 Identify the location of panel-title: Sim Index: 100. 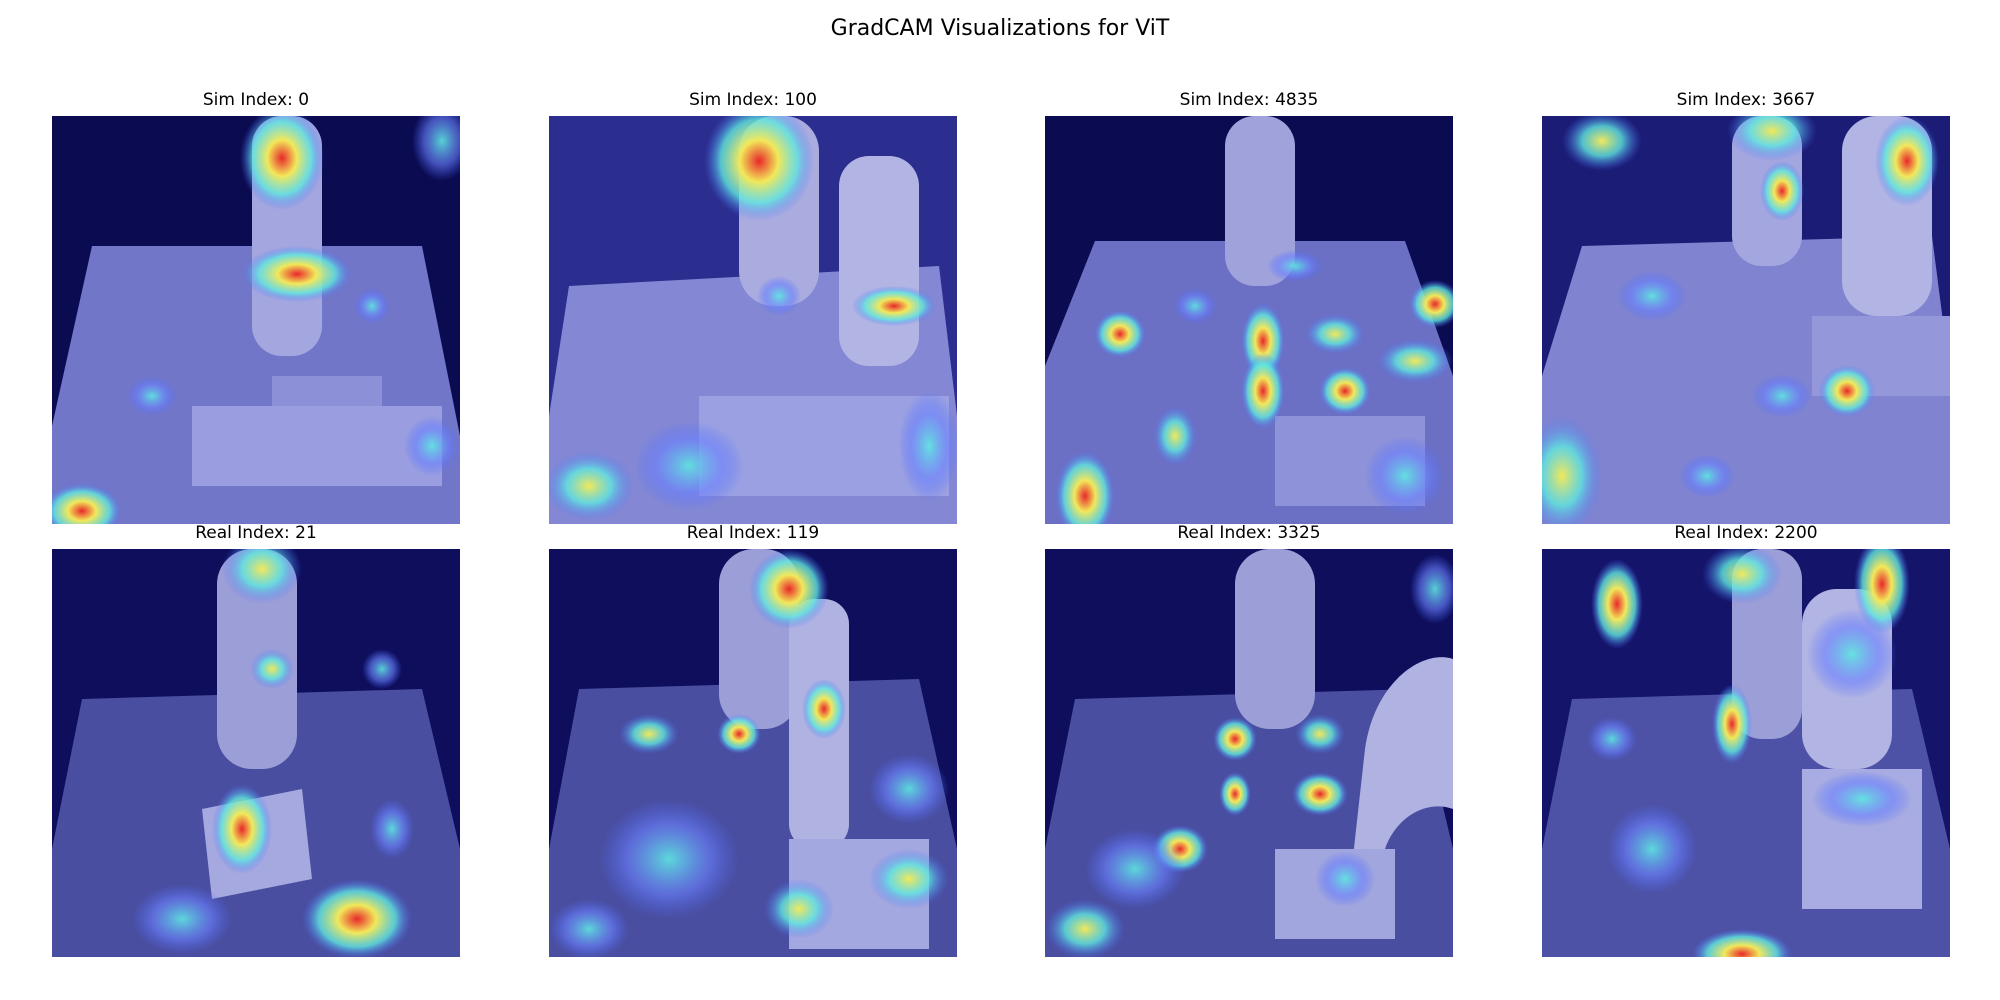
(753, 100).